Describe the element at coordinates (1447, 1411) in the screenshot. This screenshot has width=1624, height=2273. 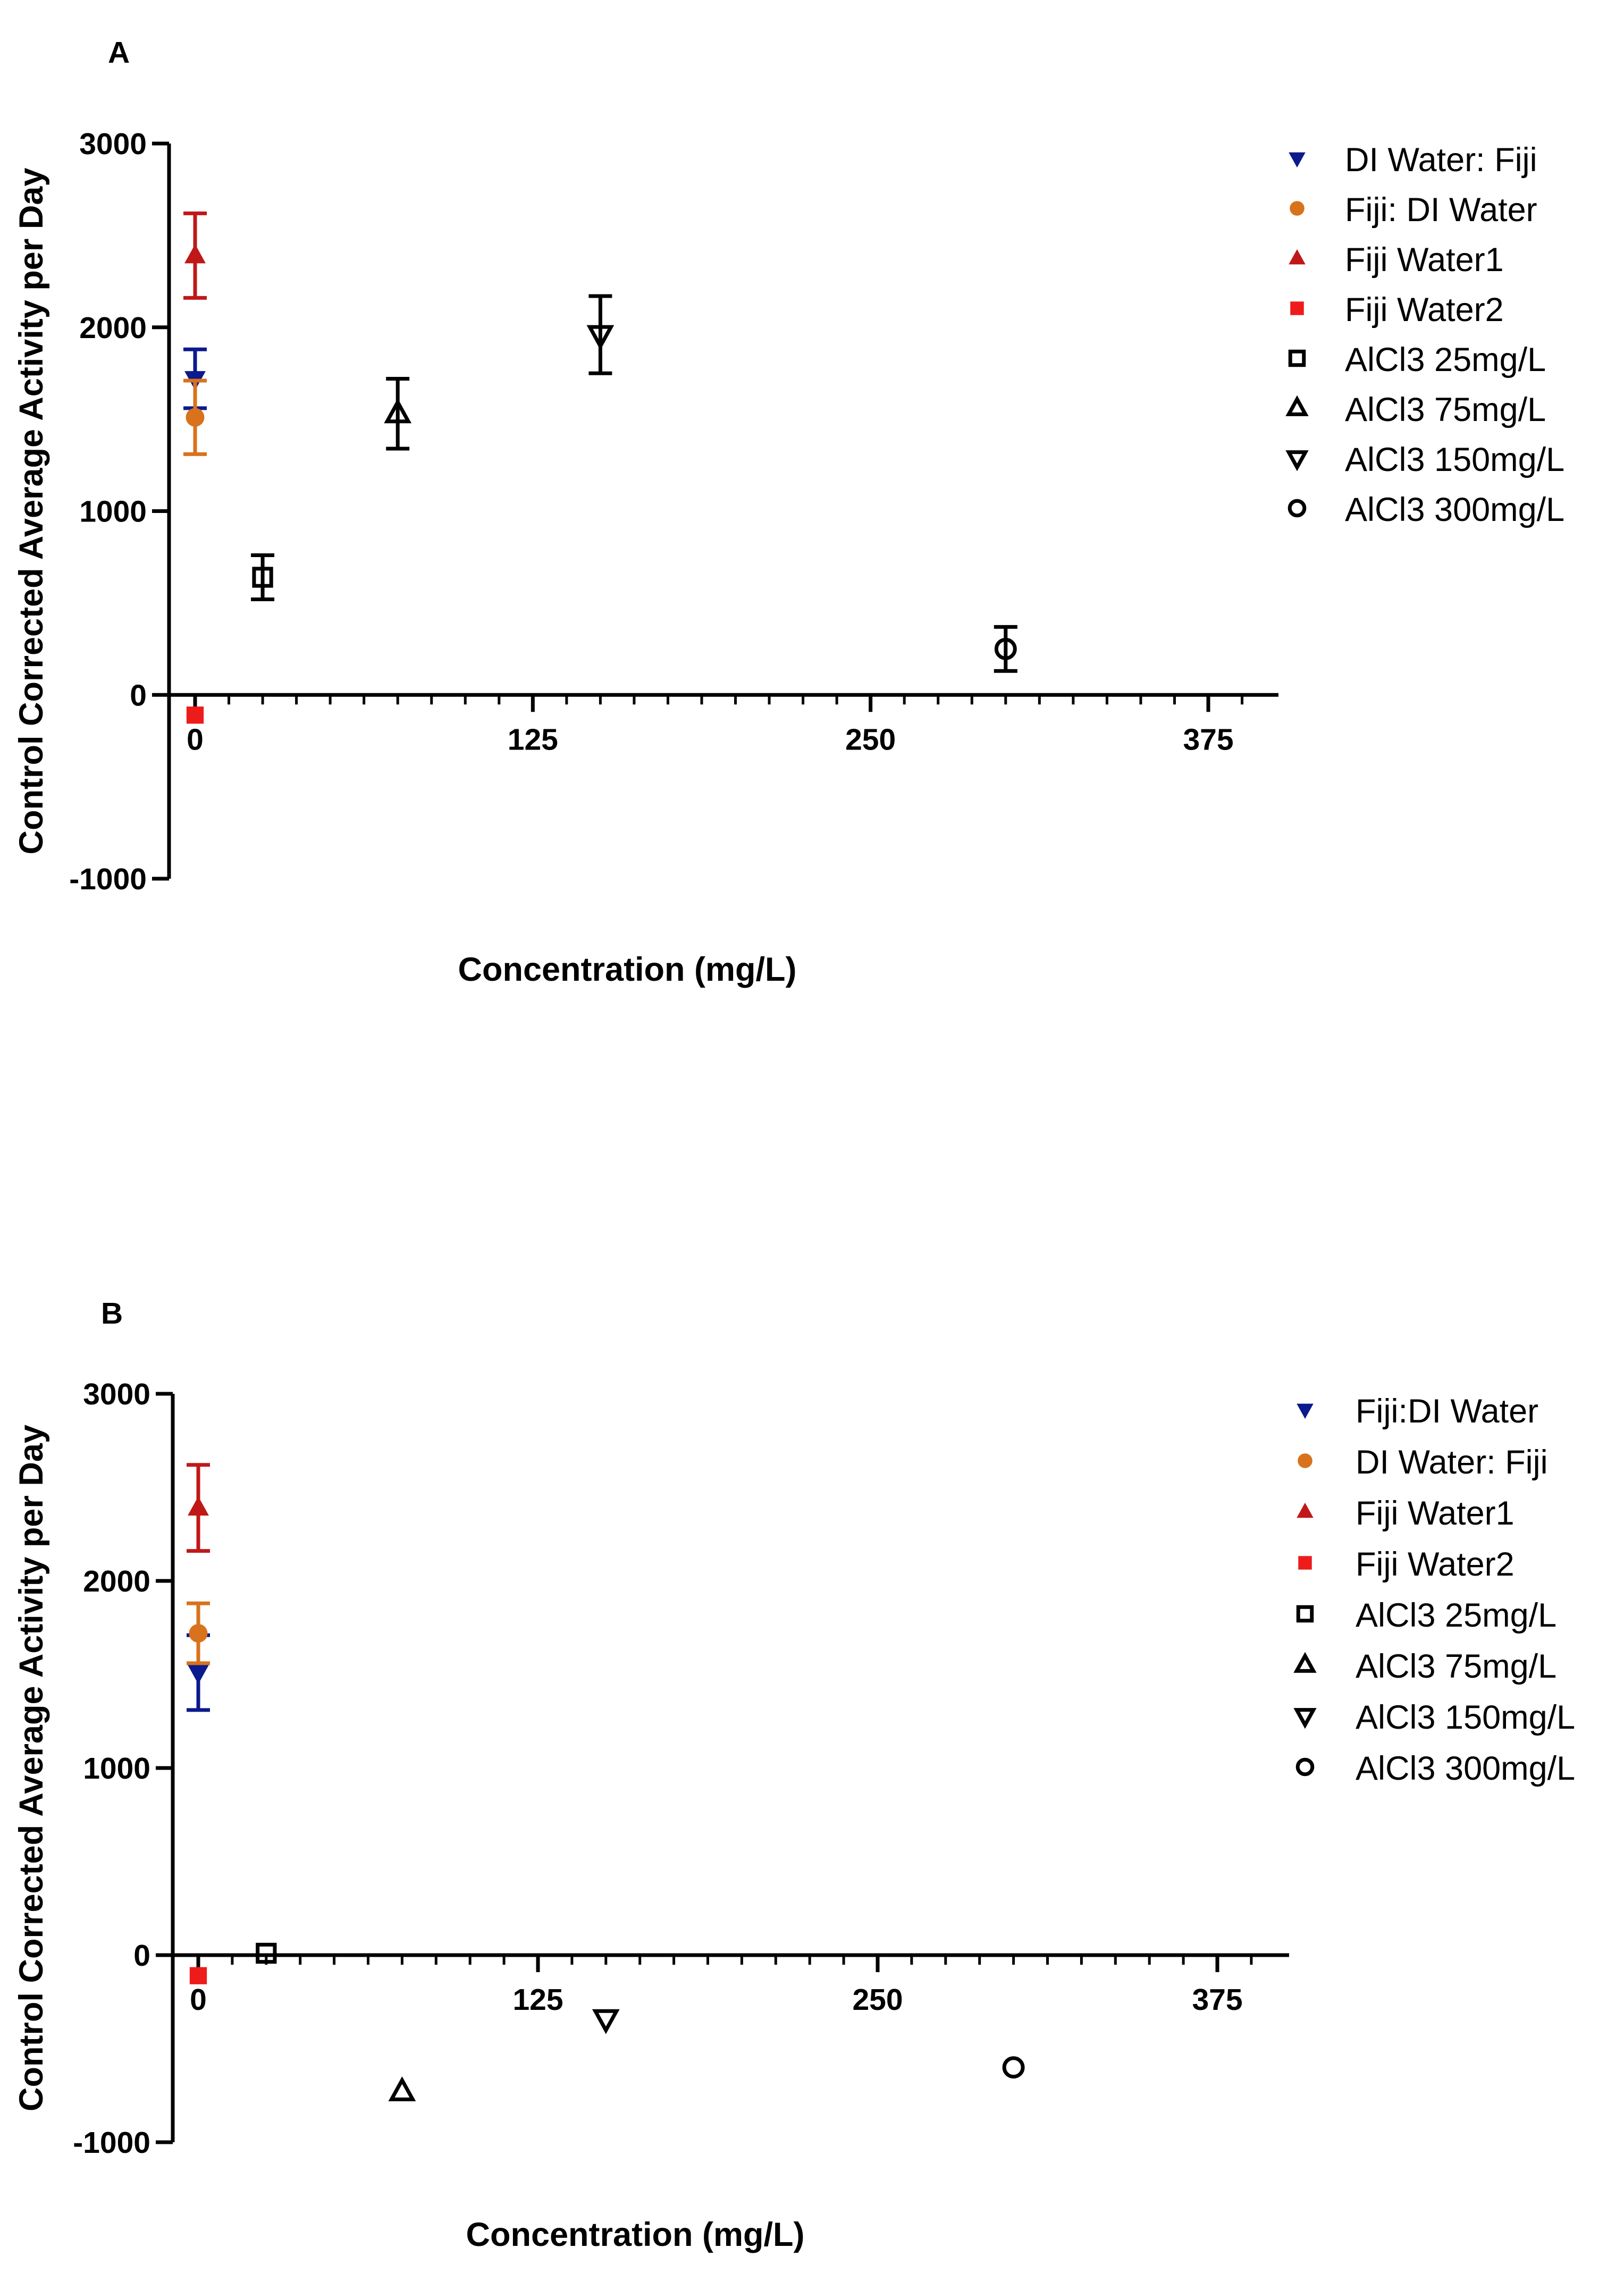
I see `legend-label: Fiji:DI Water` at that location.